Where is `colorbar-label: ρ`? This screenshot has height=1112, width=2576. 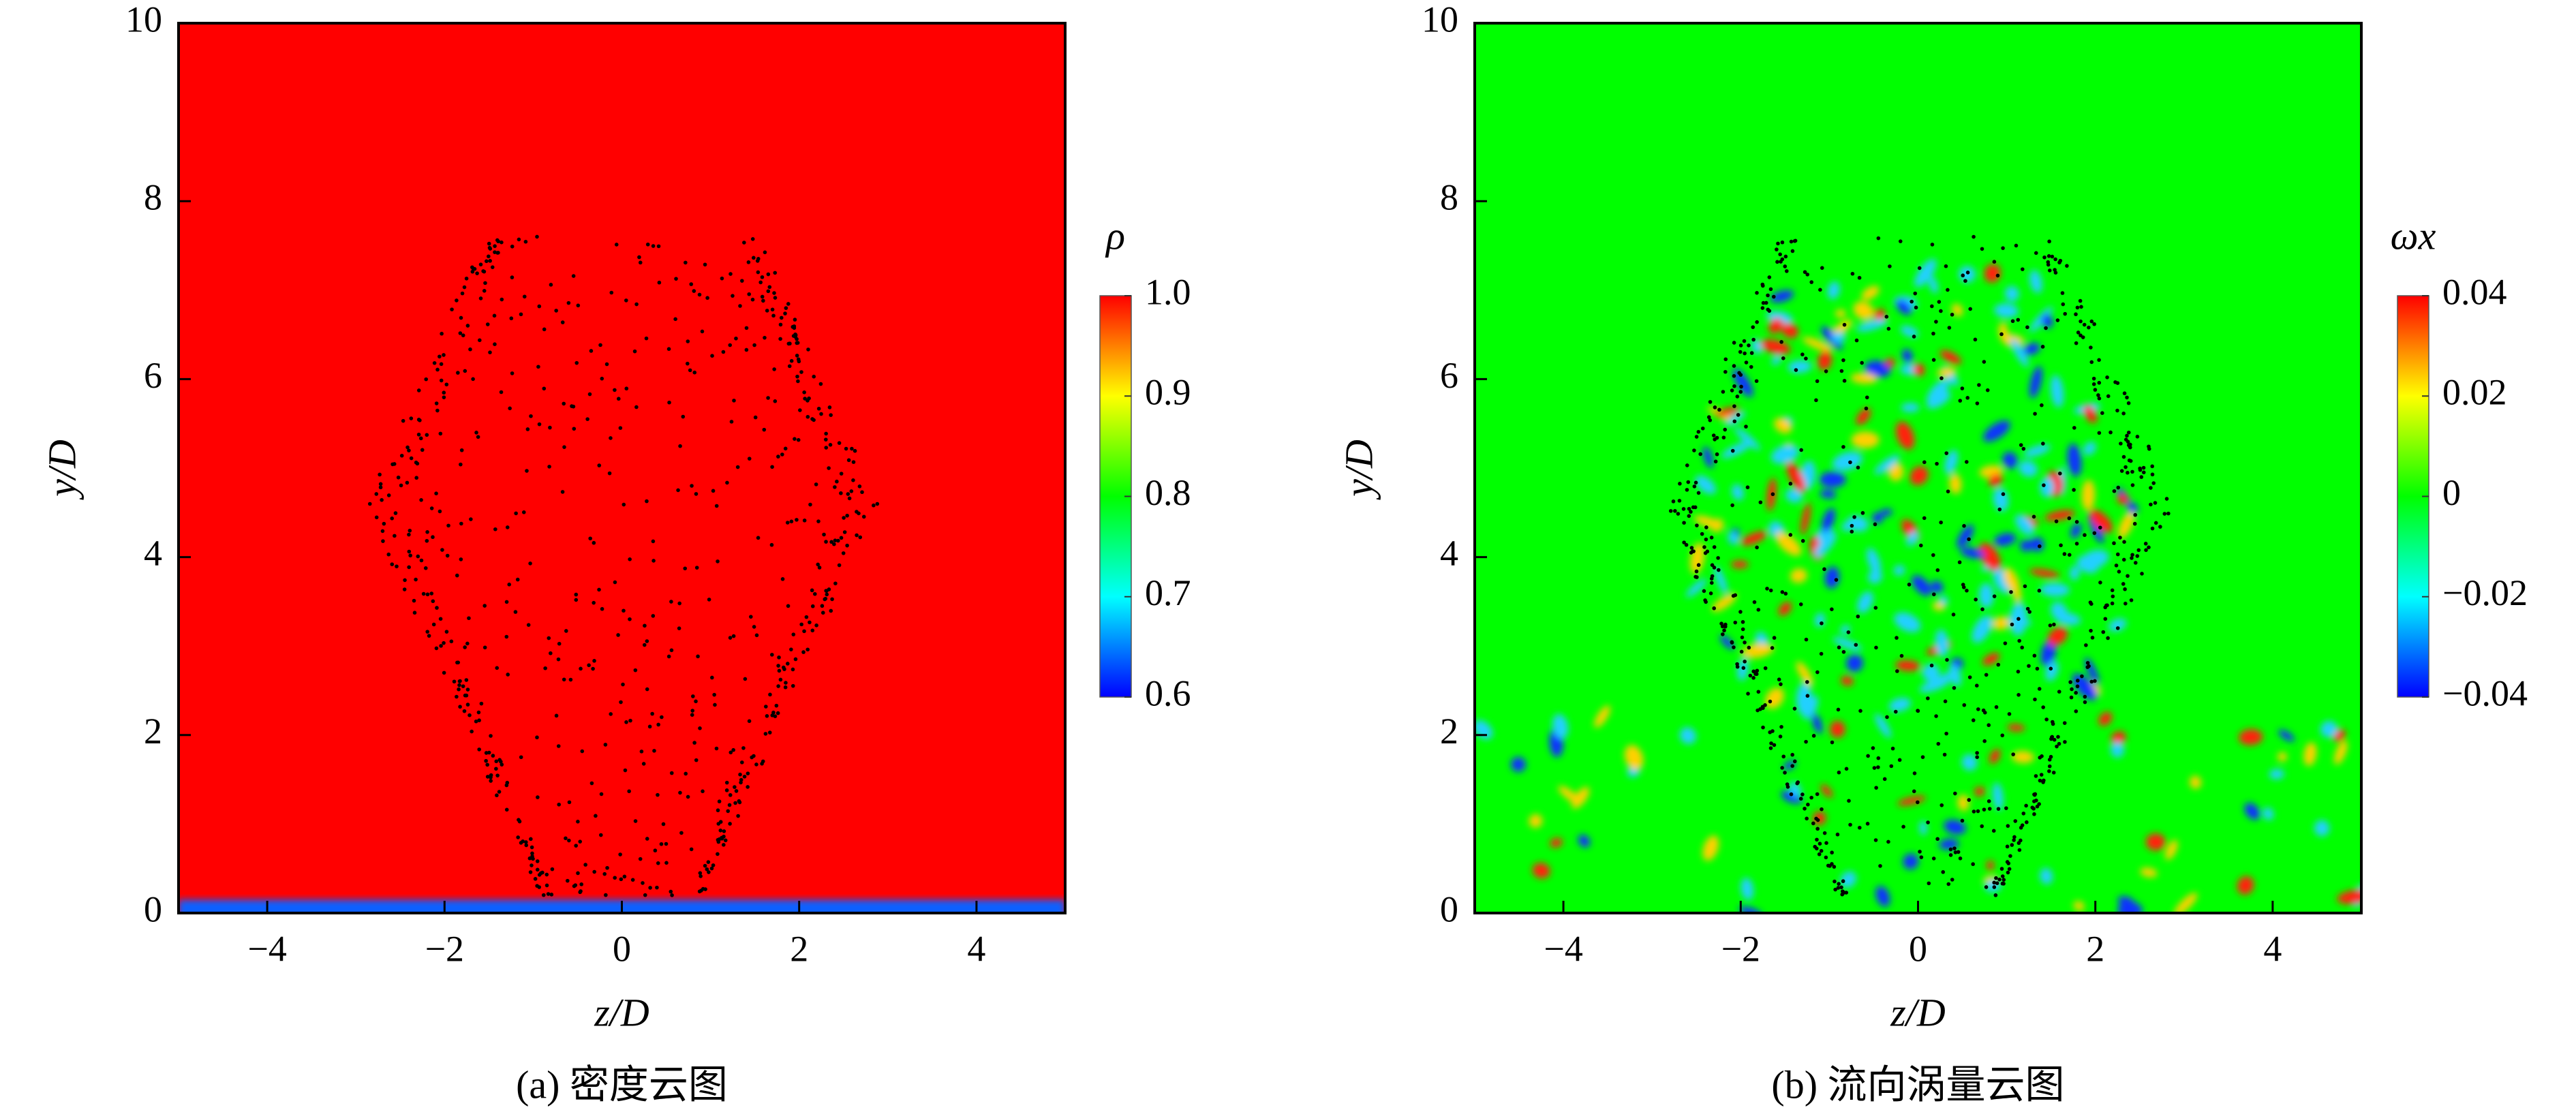
colorbar-label: ρ is located at coordinates (1115, 235).